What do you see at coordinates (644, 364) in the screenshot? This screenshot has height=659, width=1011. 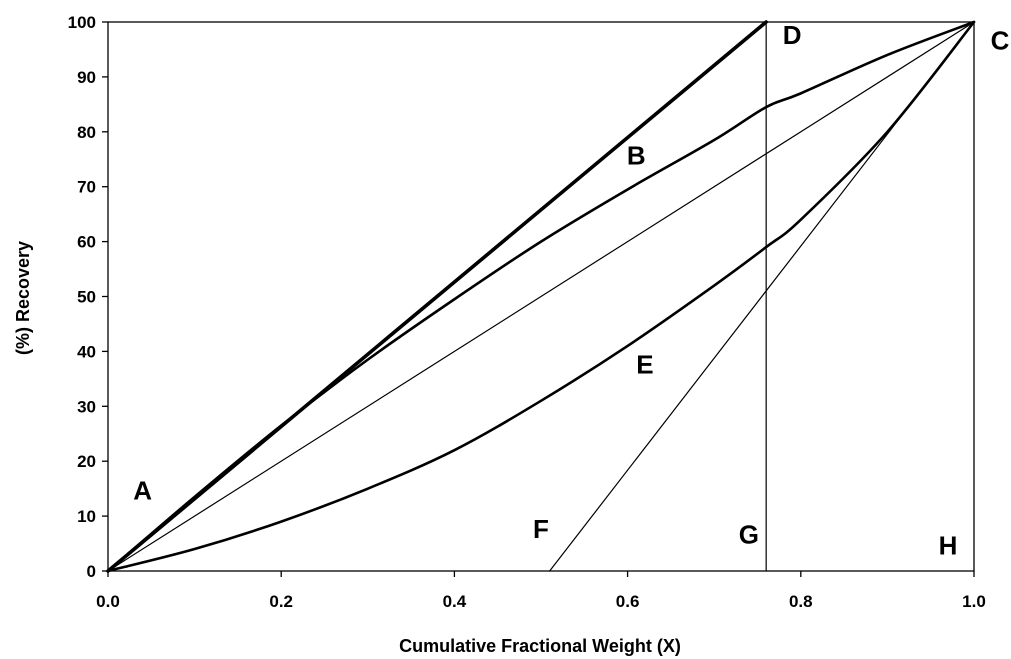 I see `point-label-e: E` at bounding box center [644, 364].